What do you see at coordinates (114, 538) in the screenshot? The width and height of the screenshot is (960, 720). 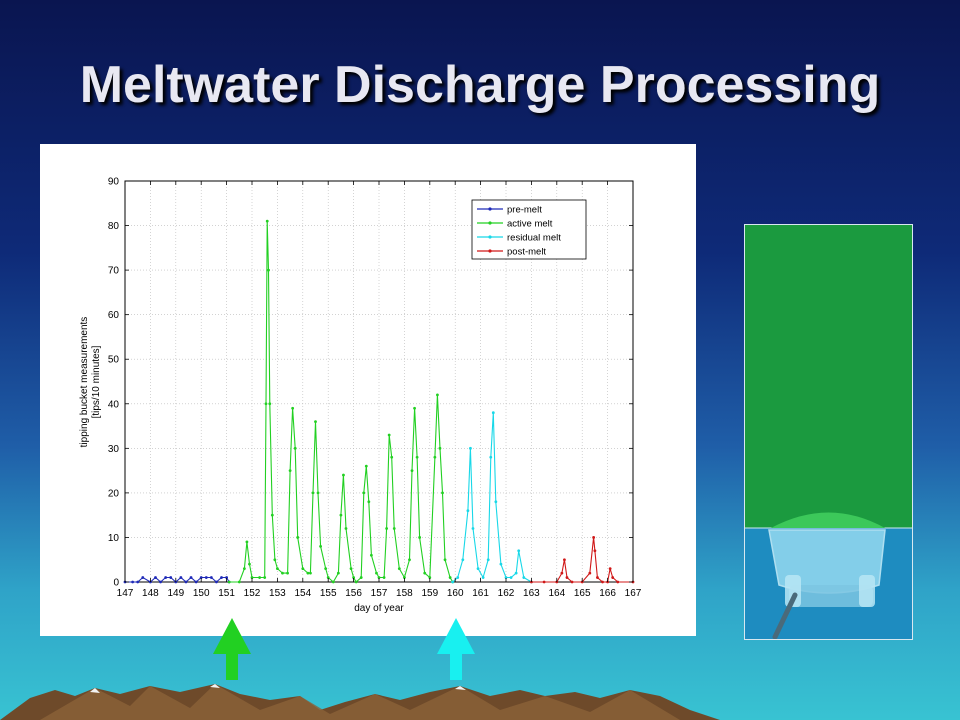 I see `y-tick-label: 10` at bounding box center [114, 538].